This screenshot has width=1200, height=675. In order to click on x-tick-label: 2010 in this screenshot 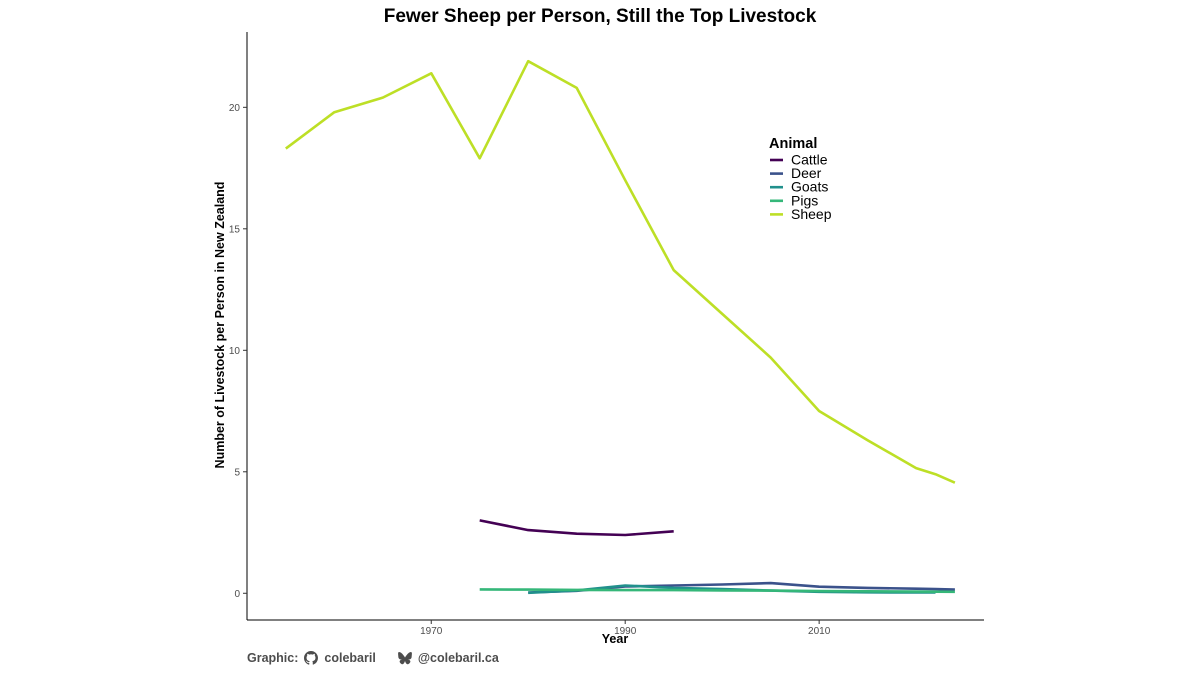, I will do `click(819, 631)`.